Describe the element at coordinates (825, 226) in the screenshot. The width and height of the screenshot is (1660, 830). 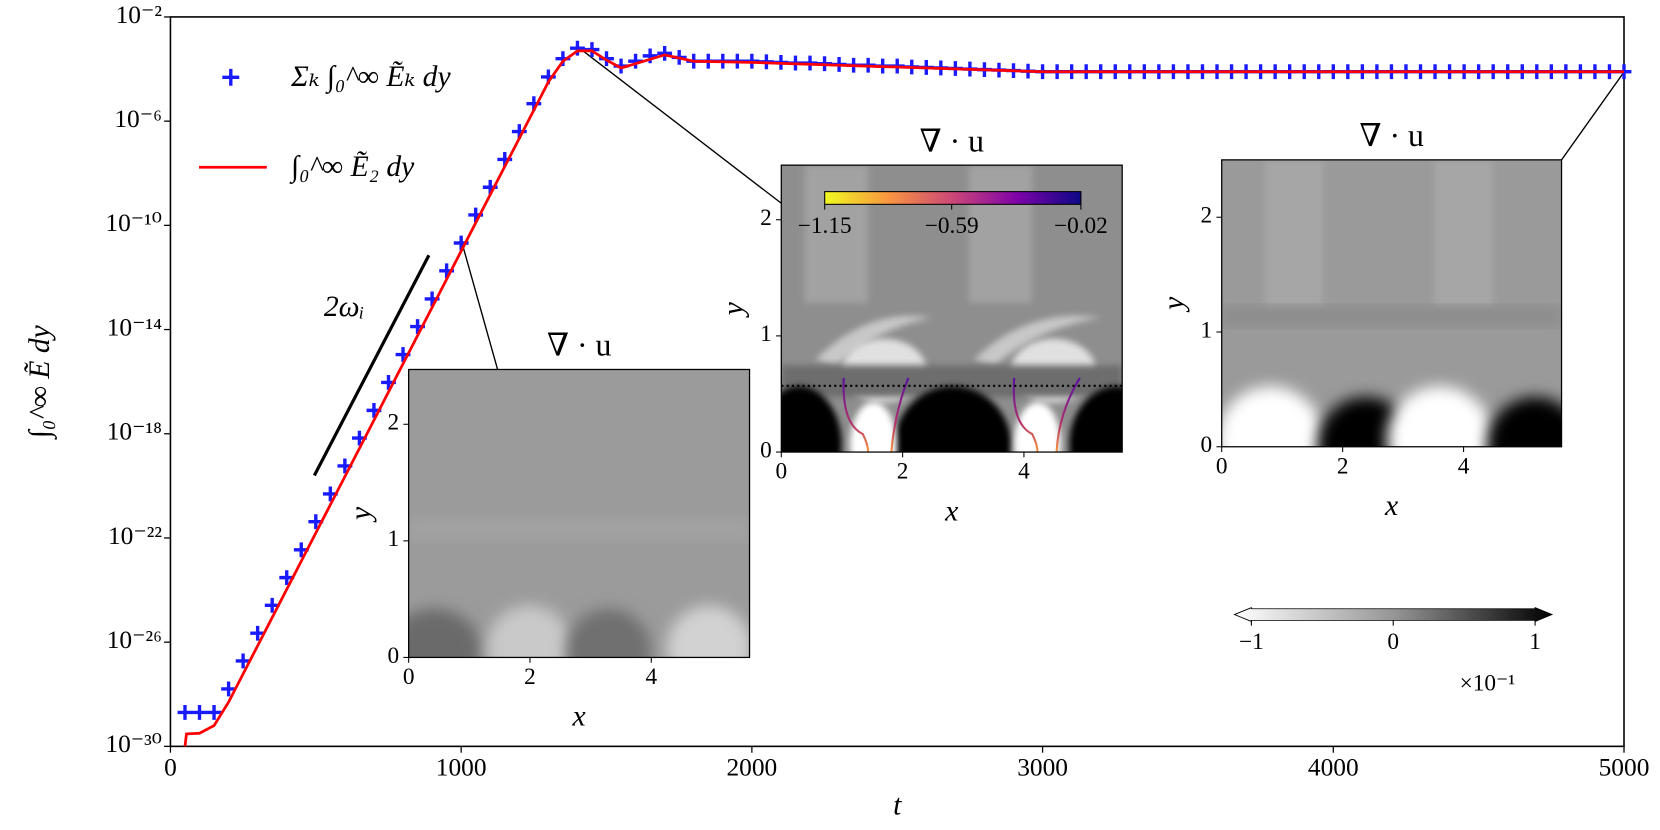
I see `colorbar-tick-label: −1.15` at that location.